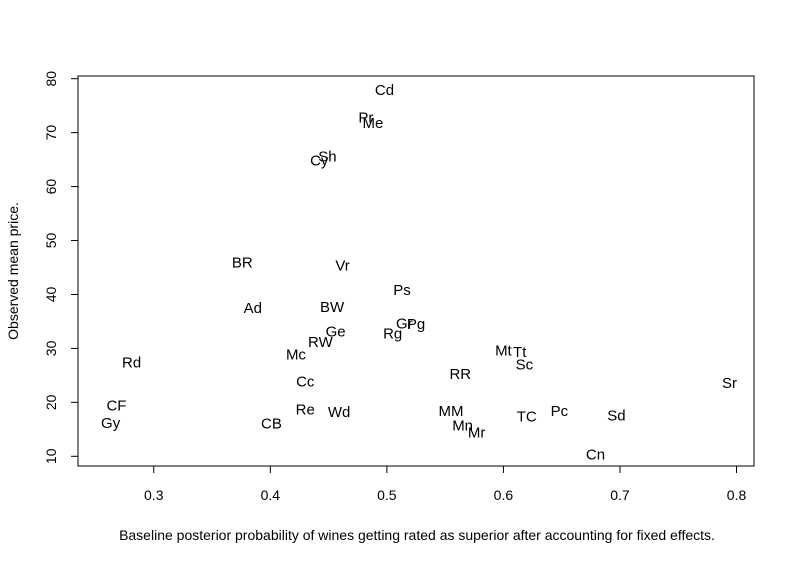 The height and width of the screenshot is (565, 796). Describe the element at coordinates (527, 416) in the screenshot. I see `data-point-label: TC` at that location.